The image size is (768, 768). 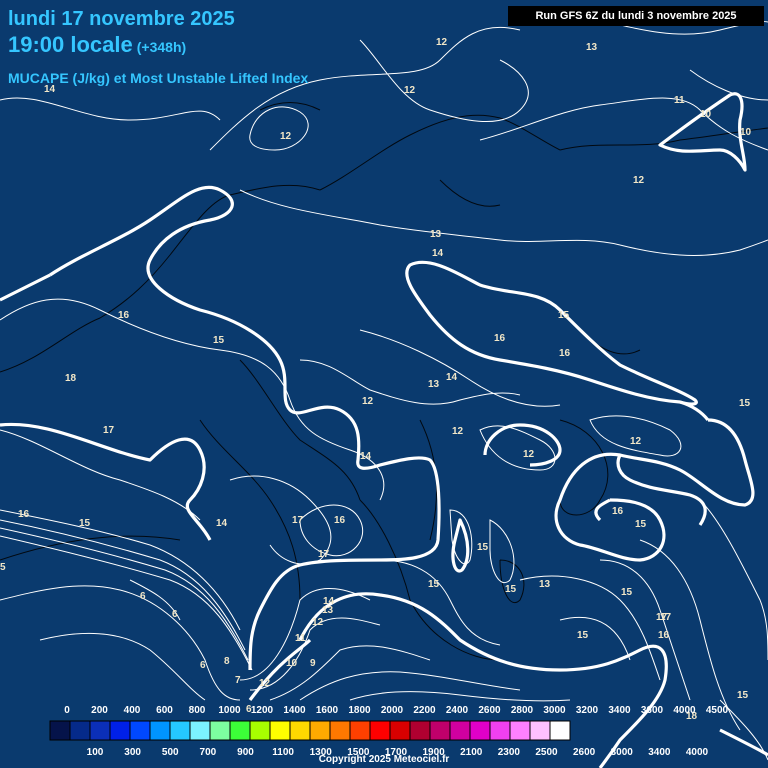 What do you see at coordinates (697, 752) in the screenshot?
I see `legend-bottom-label: 4000` at bounding box center [697, 752].